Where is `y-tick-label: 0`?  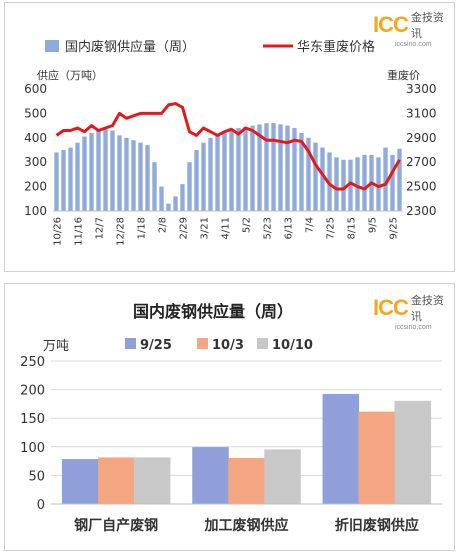 y-tick-label: 0 is located at coordinates (41, 505).